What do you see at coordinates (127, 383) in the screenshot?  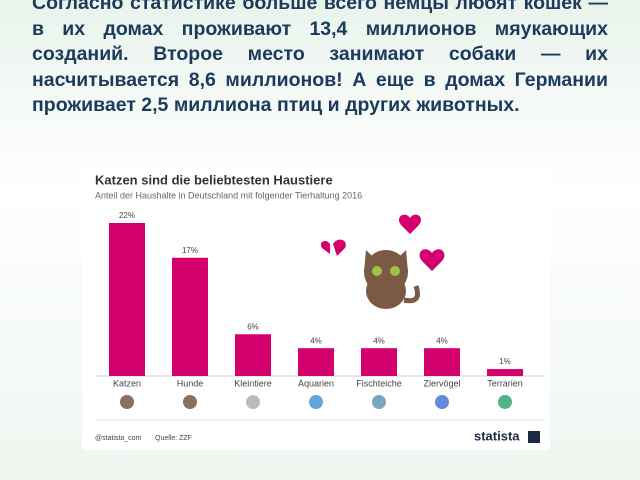 I see `x-tick-label: Katzen` at bounding box center [127, 383].